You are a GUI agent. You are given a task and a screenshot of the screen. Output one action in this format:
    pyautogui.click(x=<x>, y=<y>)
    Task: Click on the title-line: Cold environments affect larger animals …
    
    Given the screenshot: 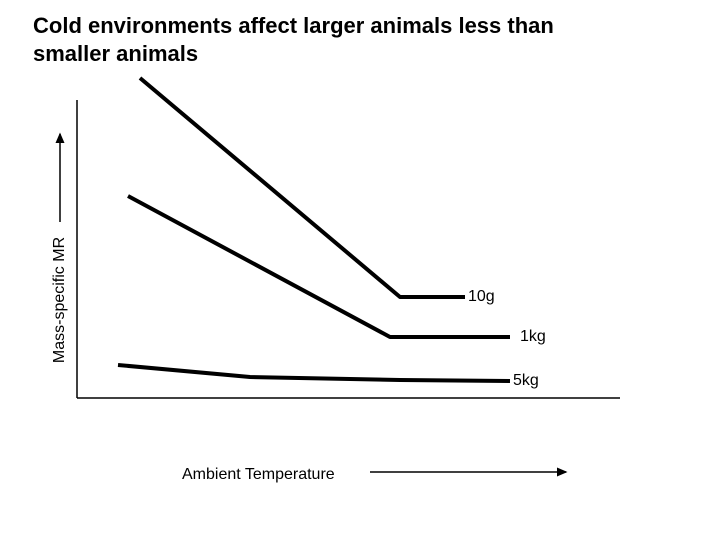 What is the action you would take?
    pyautogui.click(x=293, y=25)
    